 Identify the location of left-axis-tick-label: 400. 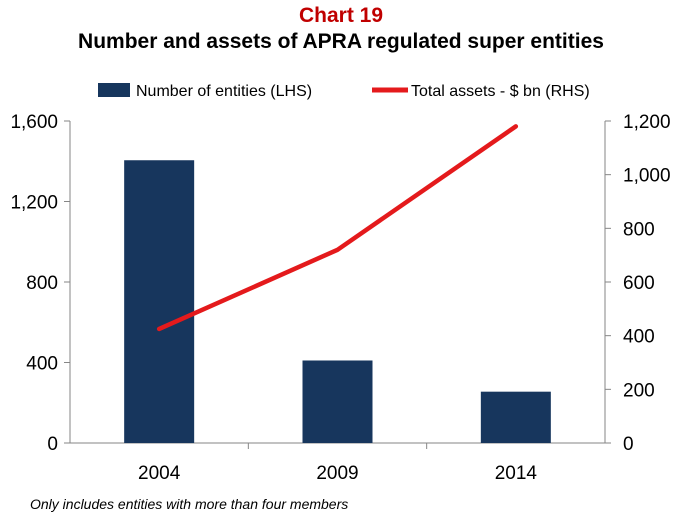
(42, 364).